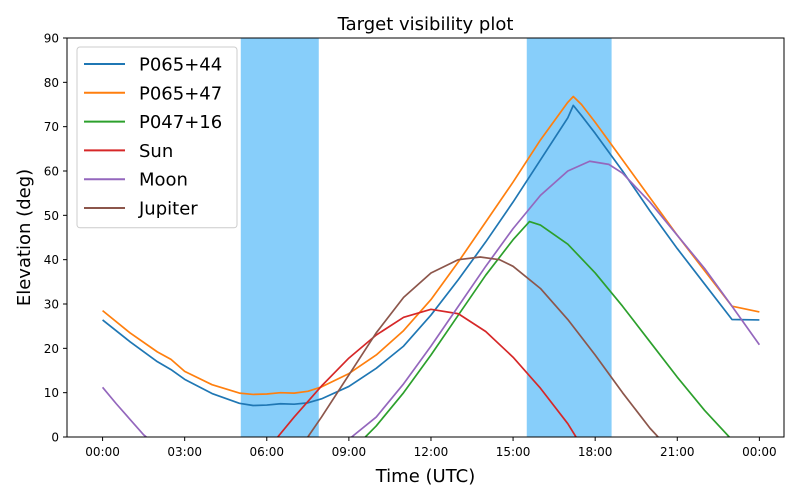  Describe the element at coordinates (595, 452) in the screenshot. I see `x-tick-label: 18:00` at that location.